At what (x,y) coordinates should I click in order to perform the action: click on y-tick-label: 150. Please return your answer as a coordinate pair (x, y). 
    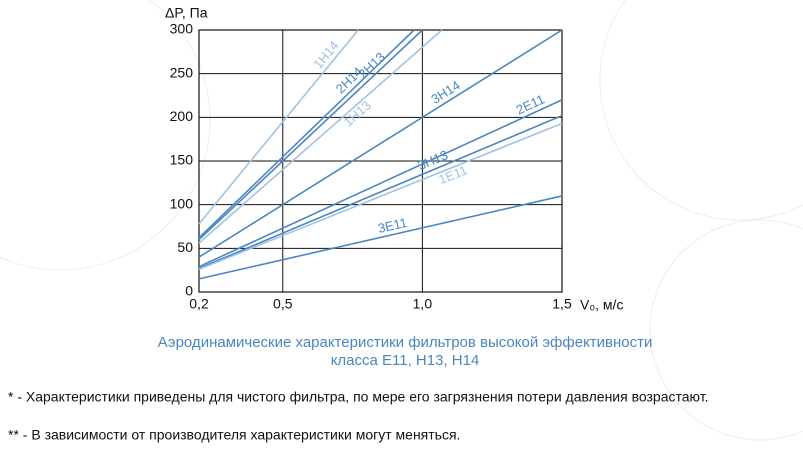
    Looking at the image, I should click on (182, 160).